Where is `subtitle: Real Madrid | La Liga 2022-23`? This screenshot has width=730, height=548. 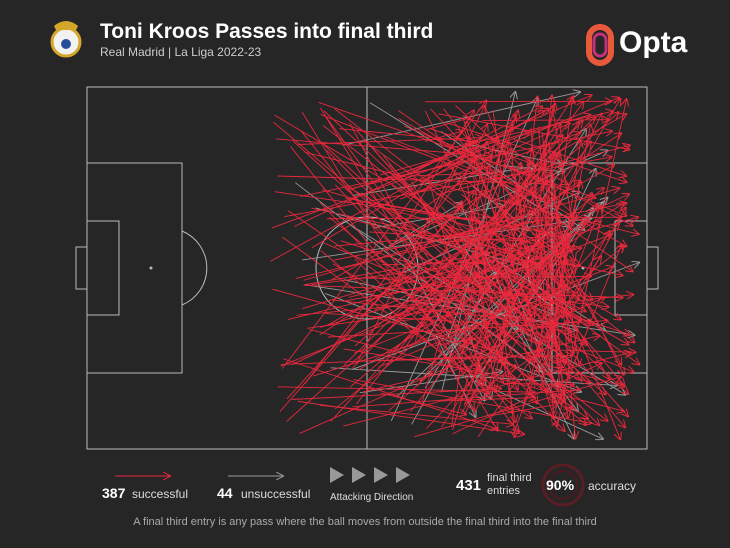 subtitle: Real Madrid | La Liga 2022-23 is located at coordinates (181, 52).